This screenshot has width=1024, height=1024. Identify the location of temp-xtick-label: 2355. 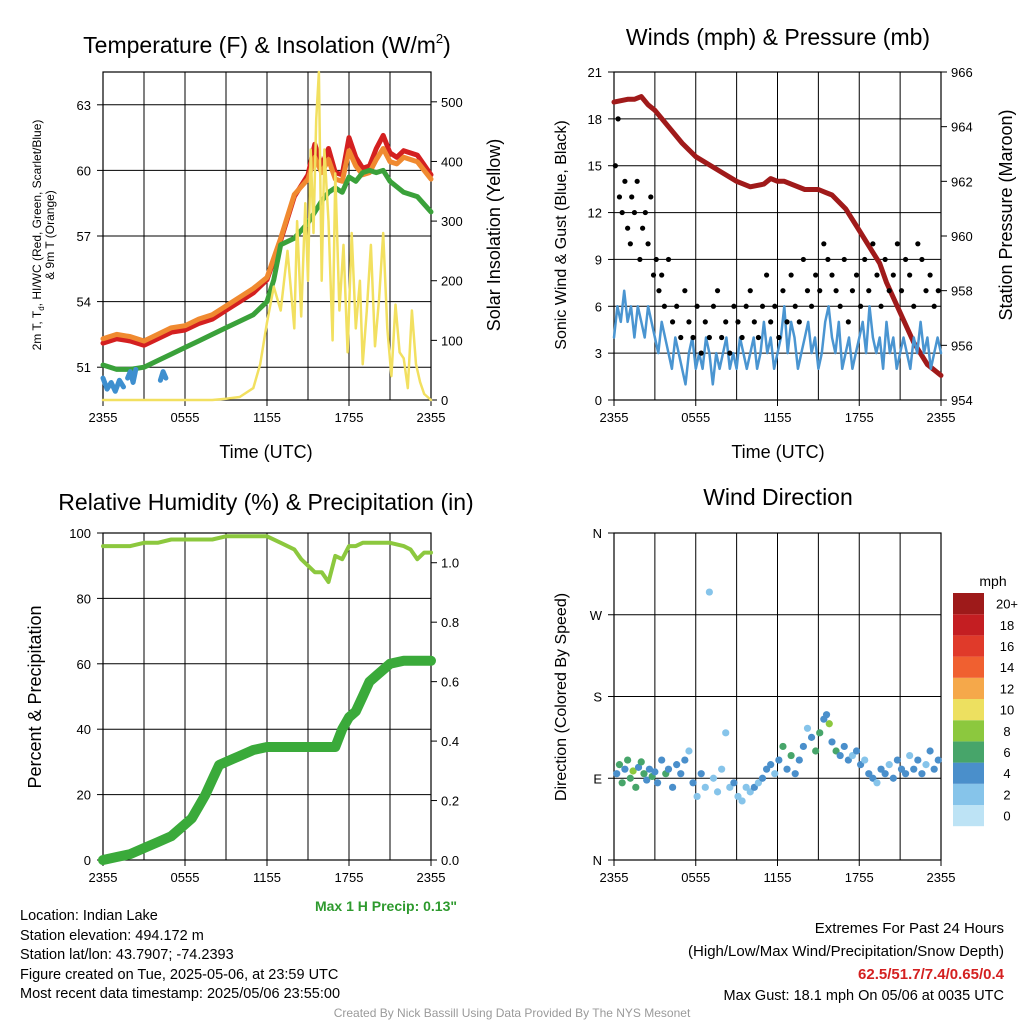
(431, 417).